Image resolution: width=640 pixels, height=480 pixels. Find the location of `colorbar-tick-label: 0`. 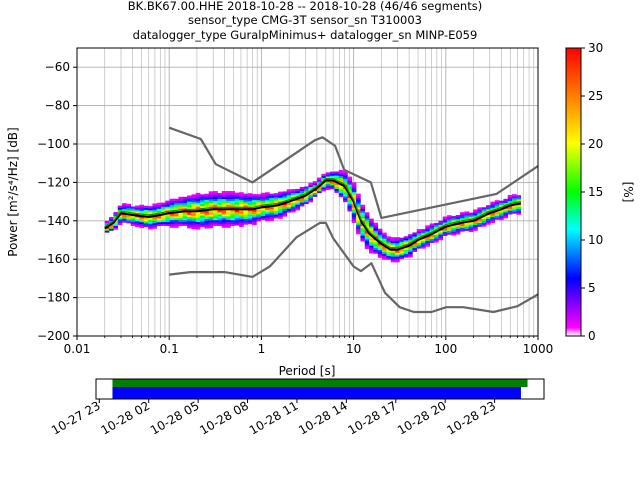

colorbar-tick-label: 0 is located at coordinates (592, 336).